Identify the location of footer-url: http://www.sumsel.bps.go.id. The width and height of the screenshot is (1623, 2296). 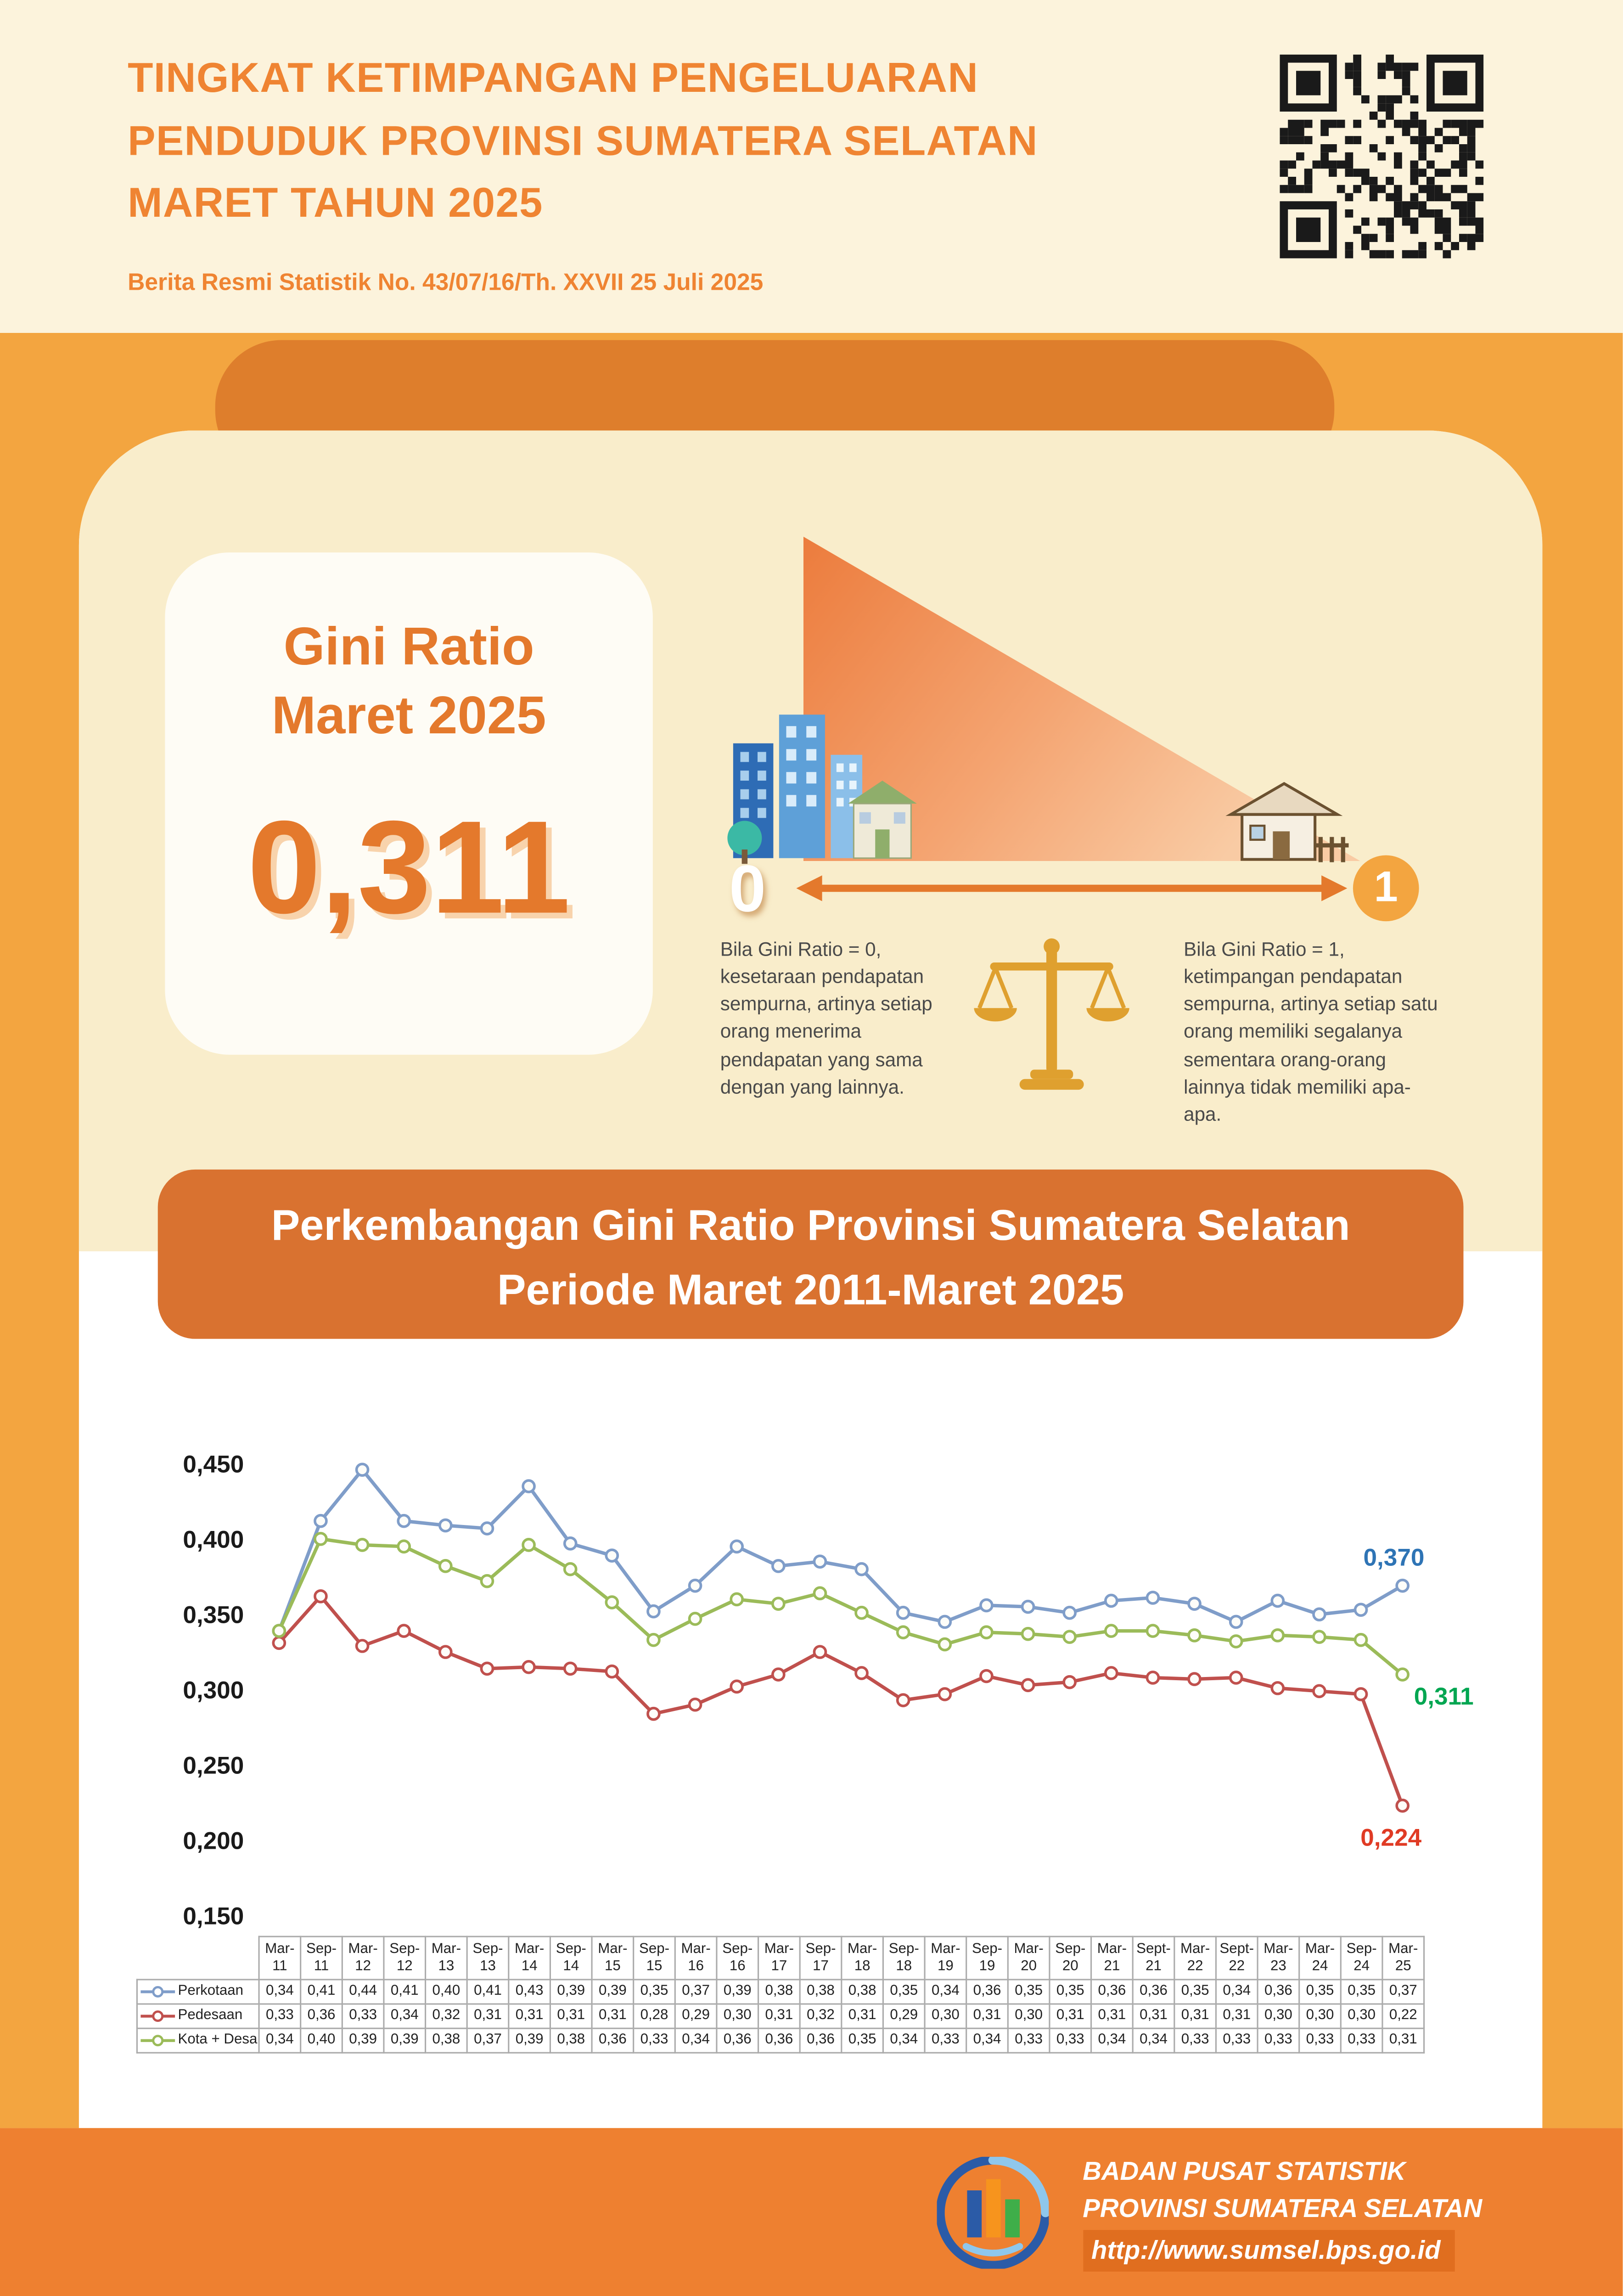
(1269, 2251).